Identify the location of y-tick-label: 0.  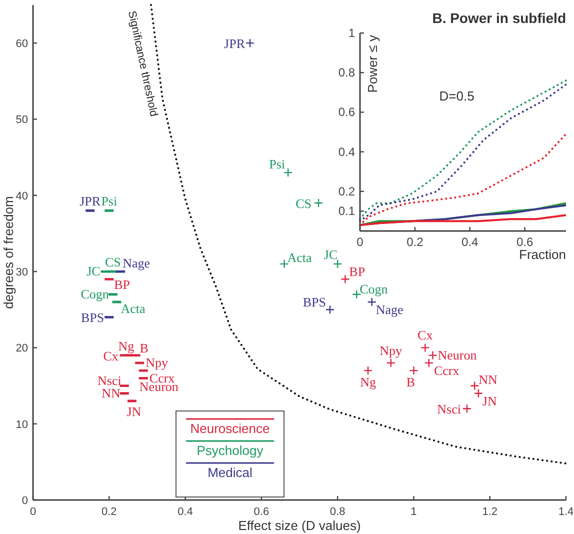
(25, 501).